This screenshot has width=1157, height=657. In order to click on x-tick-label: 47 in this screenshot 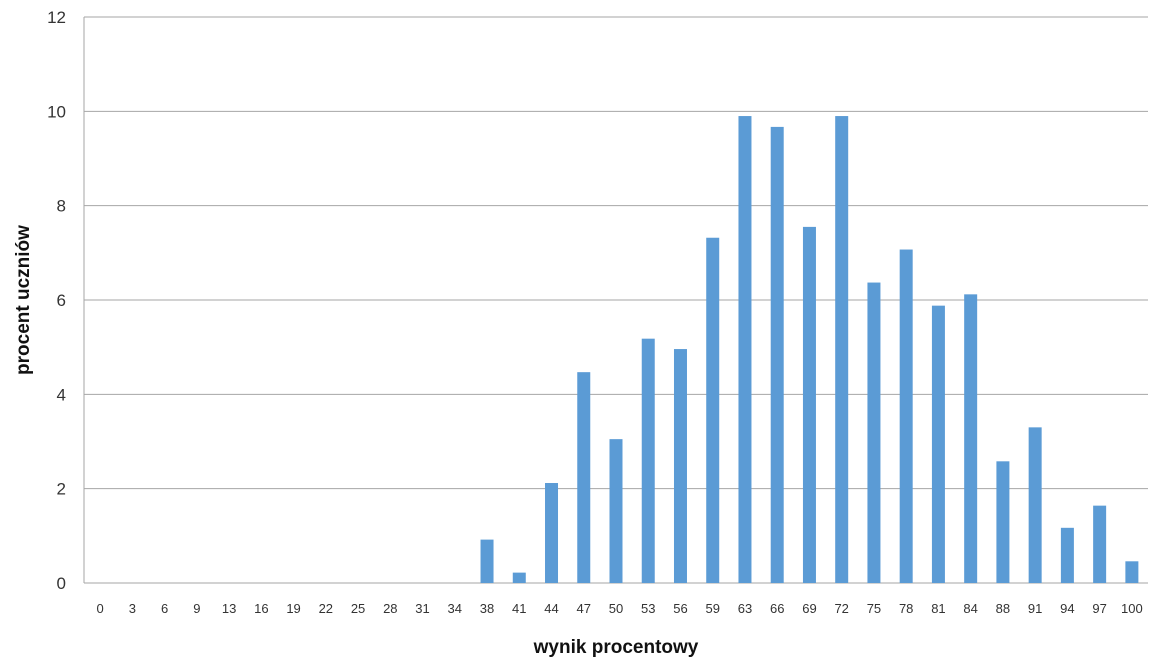, I will do `click(584, 608)`.